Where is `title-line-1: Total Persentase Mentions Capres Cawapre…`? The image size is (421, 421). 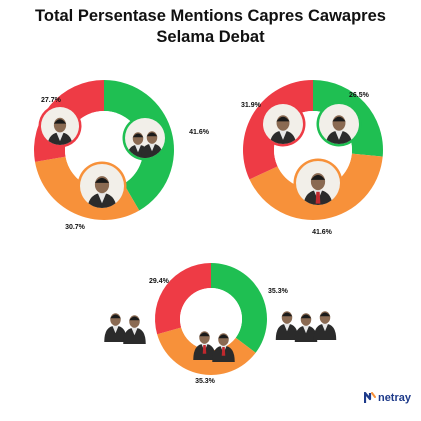 title-line-1: Total Persentase Mentions Capres Cawapre… is located at coordinates (210, 16).